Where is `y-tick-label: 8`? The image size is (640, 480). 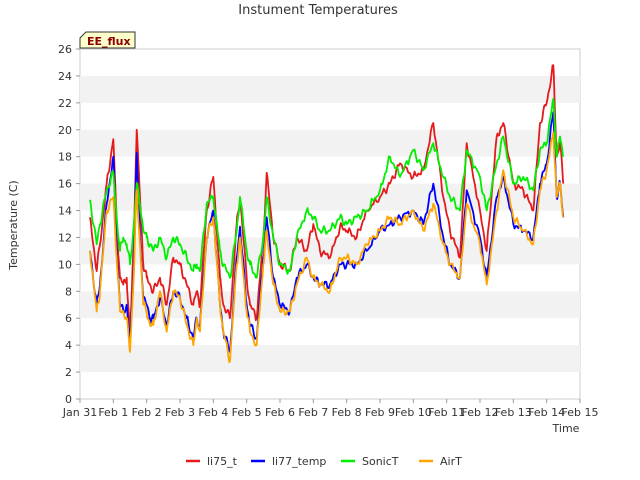
y-tick-label: 8 is located at coordinates (68, 291).